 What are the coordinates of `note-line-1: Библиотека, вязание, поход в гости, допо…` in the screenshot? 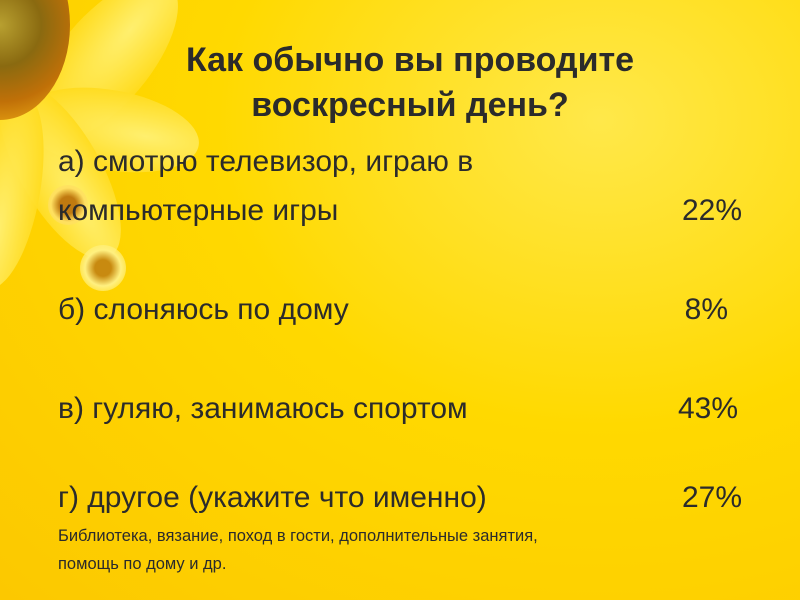 It's located at (298, 536).